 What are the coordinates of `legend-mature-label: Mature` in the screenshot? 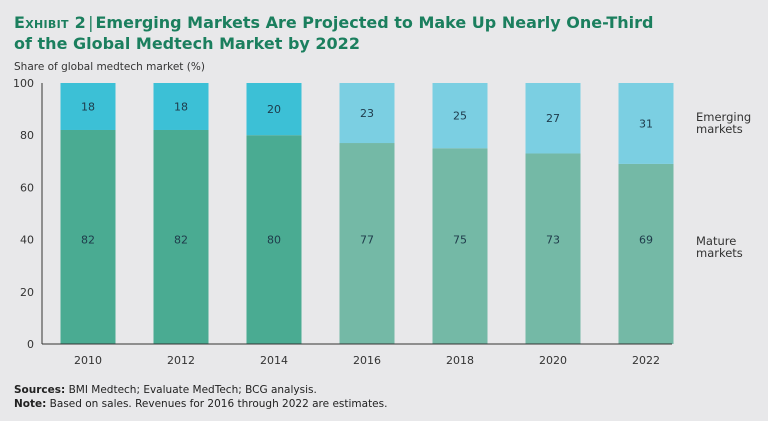 It's located at (716, 241).